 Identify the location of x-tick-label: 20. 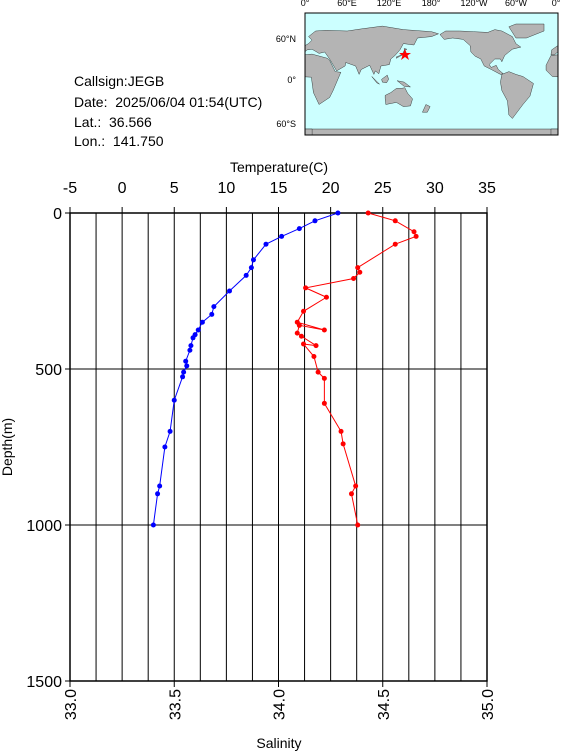
(331, 188).